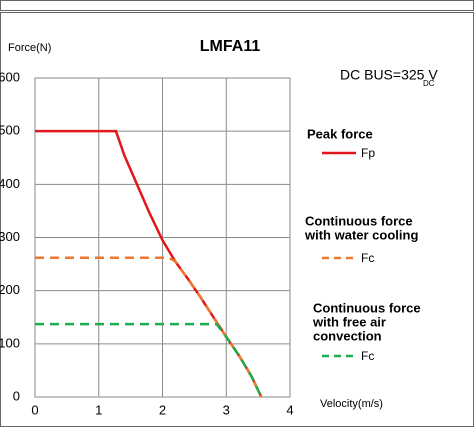  Describe the element at coordinates (162, 409) in the screenshot. I see `x-tick-label: 2` at that location.